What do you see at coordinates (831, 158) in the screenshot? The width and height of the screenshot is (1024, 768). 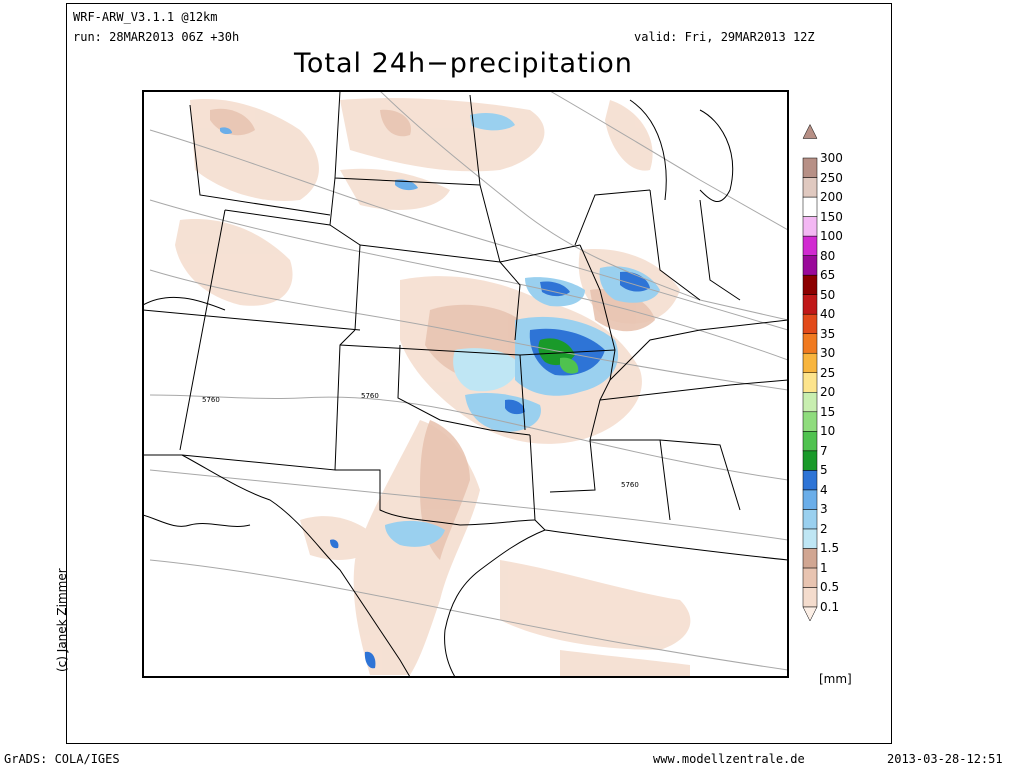 I see `colorbar-tick-label: 300` at bounding box center [831, 158].